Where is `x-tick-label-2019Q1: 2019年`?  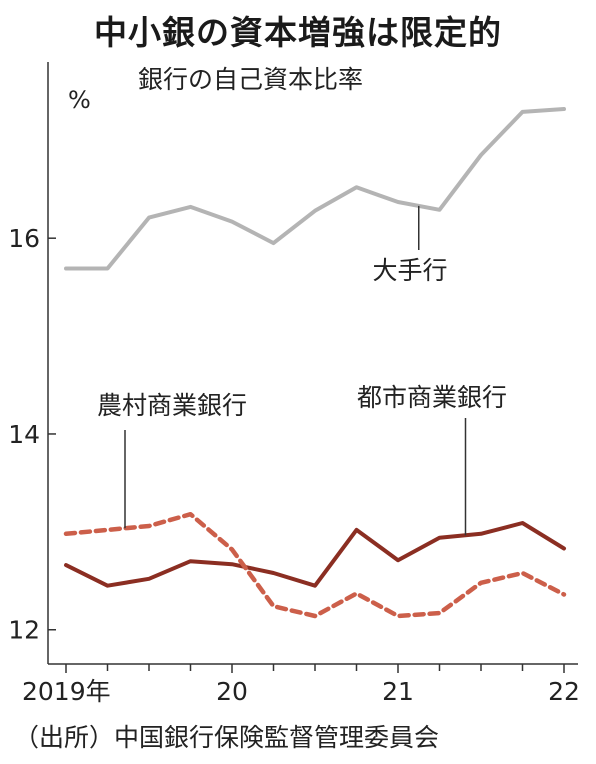
x-tick-label-2019Q1: 2019年 is located at coordinates (66, 691).